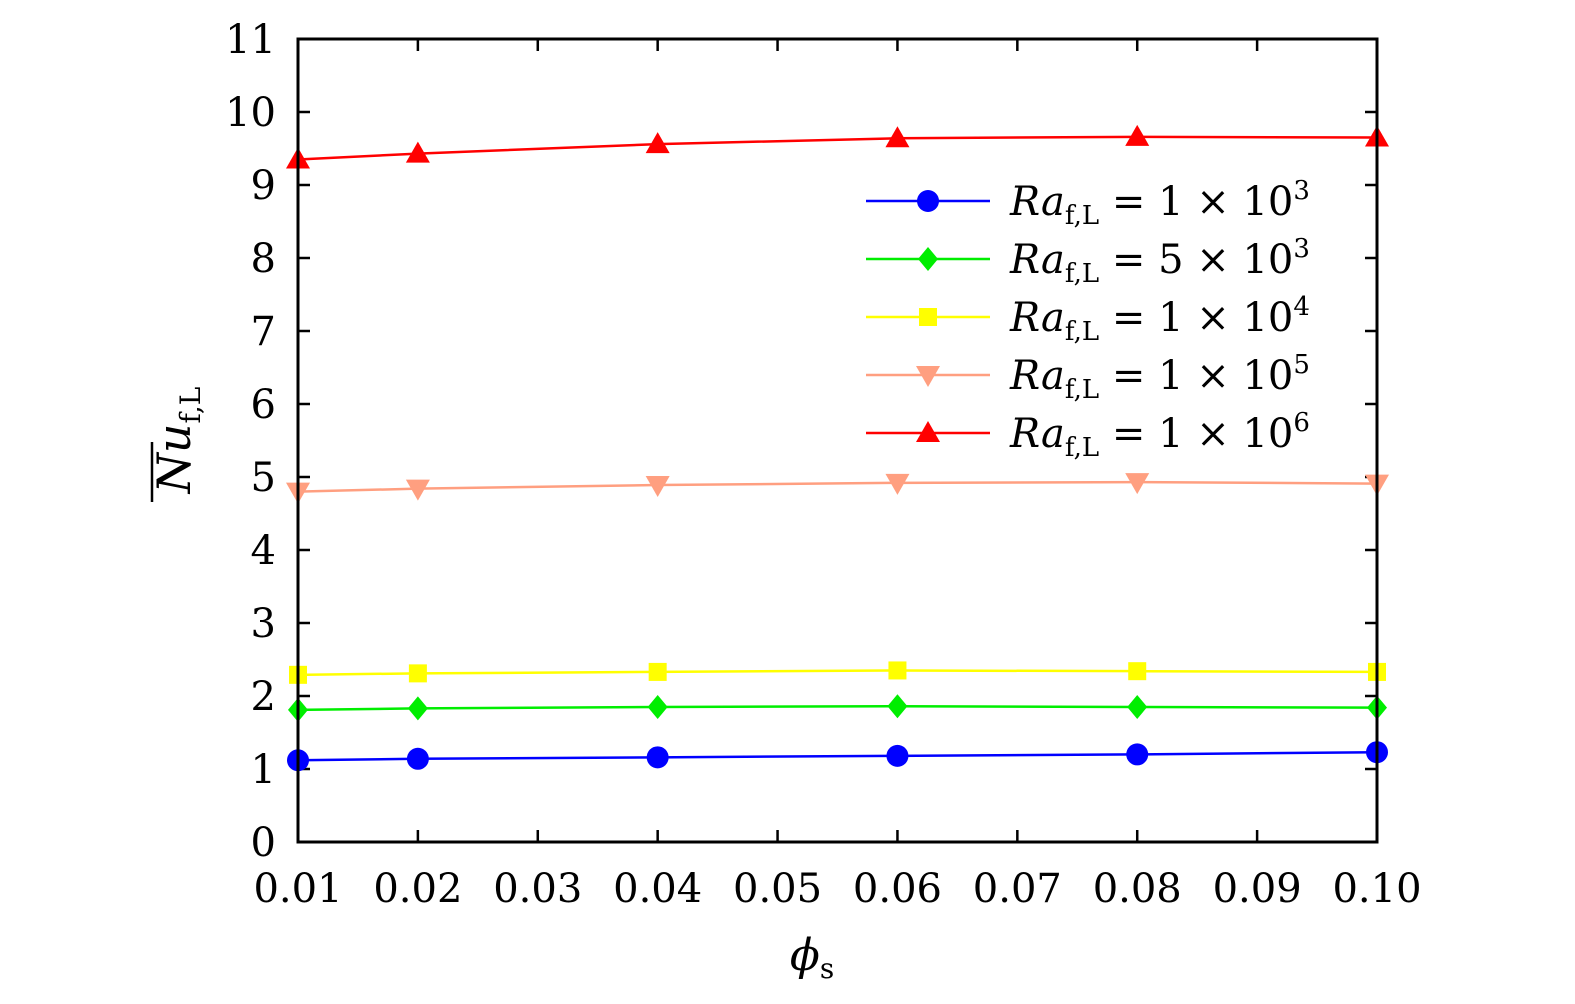 The image size is (1575, 1004). I want to click on legend-item: Raf,L = 1 × 106, so click(1088, 435).